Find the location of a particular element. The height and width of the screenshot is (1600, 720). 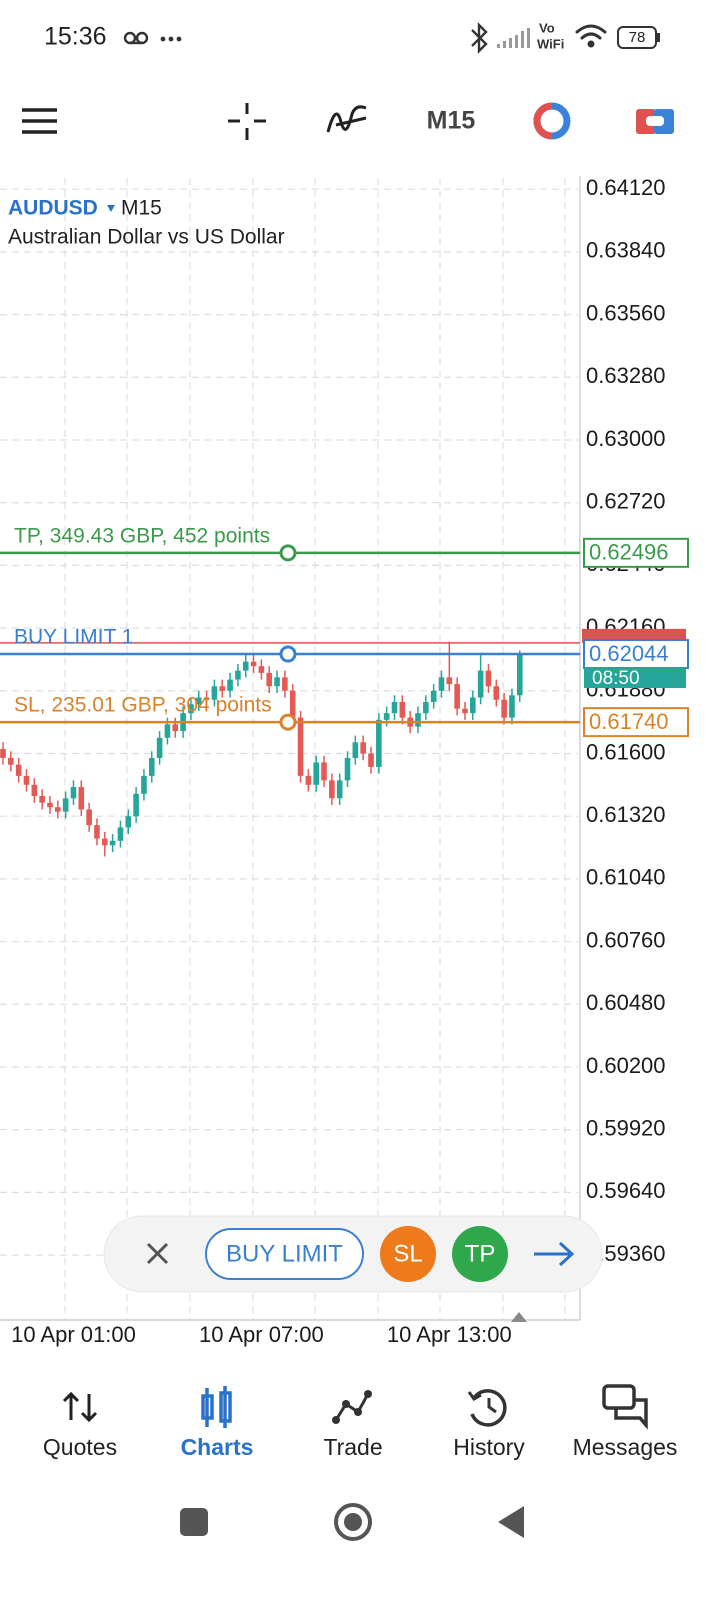

x-tick-label: 10 Apr 07:00 is located at coordinates (261, 1334).